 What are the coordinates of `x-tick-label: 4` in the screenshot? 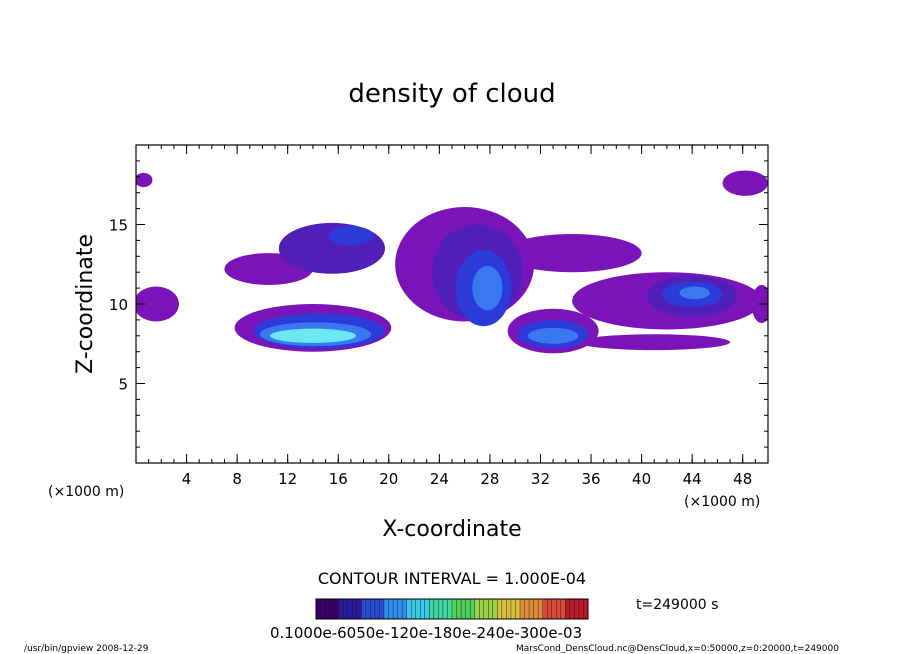 It's located at (187, 479).